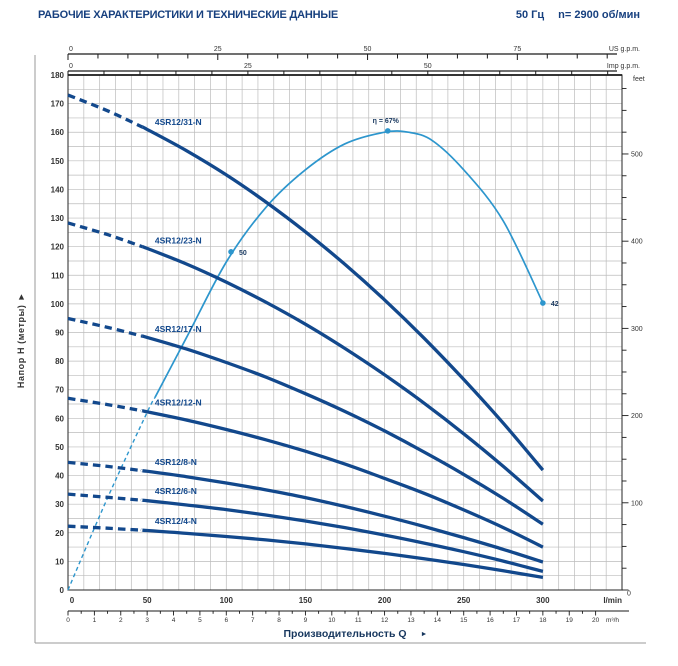 The width and height of the screenshot is (678, 666). Describe the element at coordinates (358, 620) in the screenshot. I see `axis-tick-label: 11` at that location.